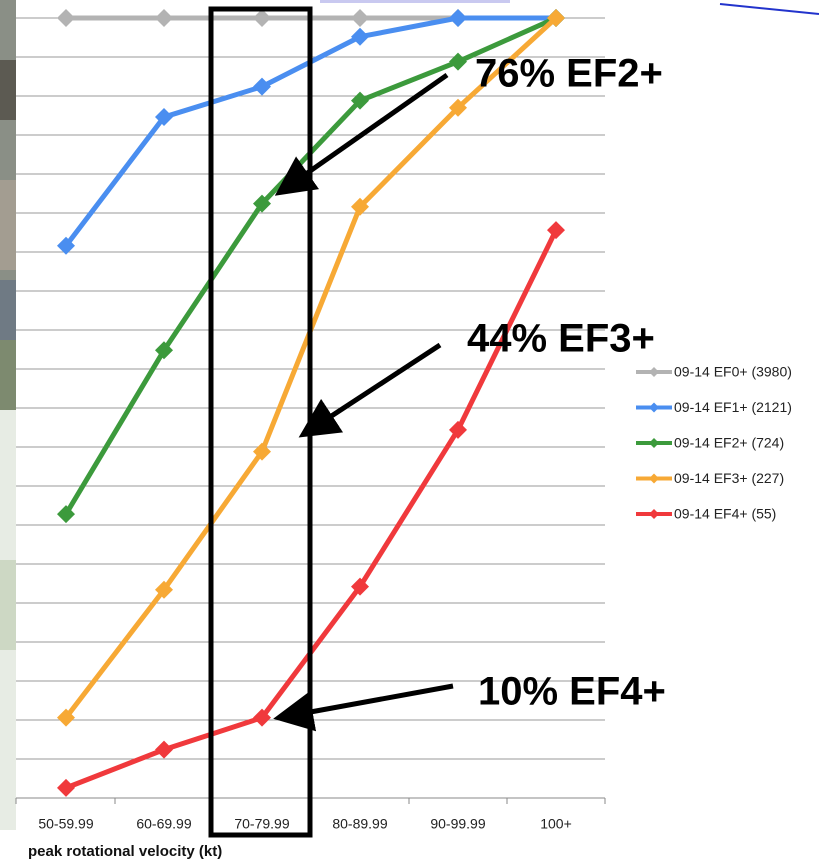 The width and height of the screenshot is (819, 862). I want to click on annotation-text: 76% EF2+, so click(569, 74).